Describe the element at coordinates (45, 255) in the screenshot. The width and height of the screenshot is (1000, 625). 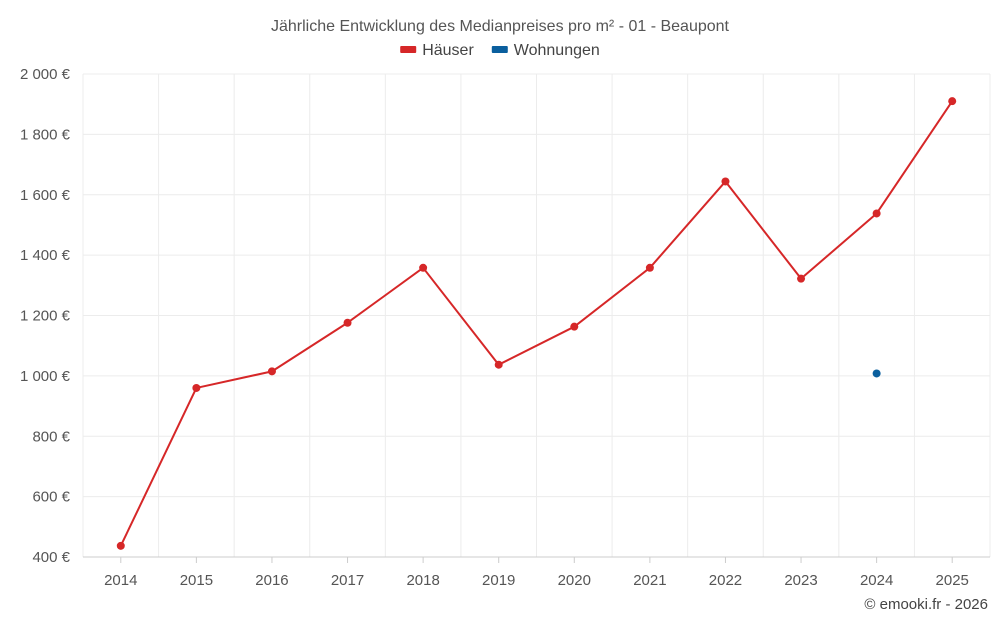
I see `y-tick-label: 1 400 €` at that location.